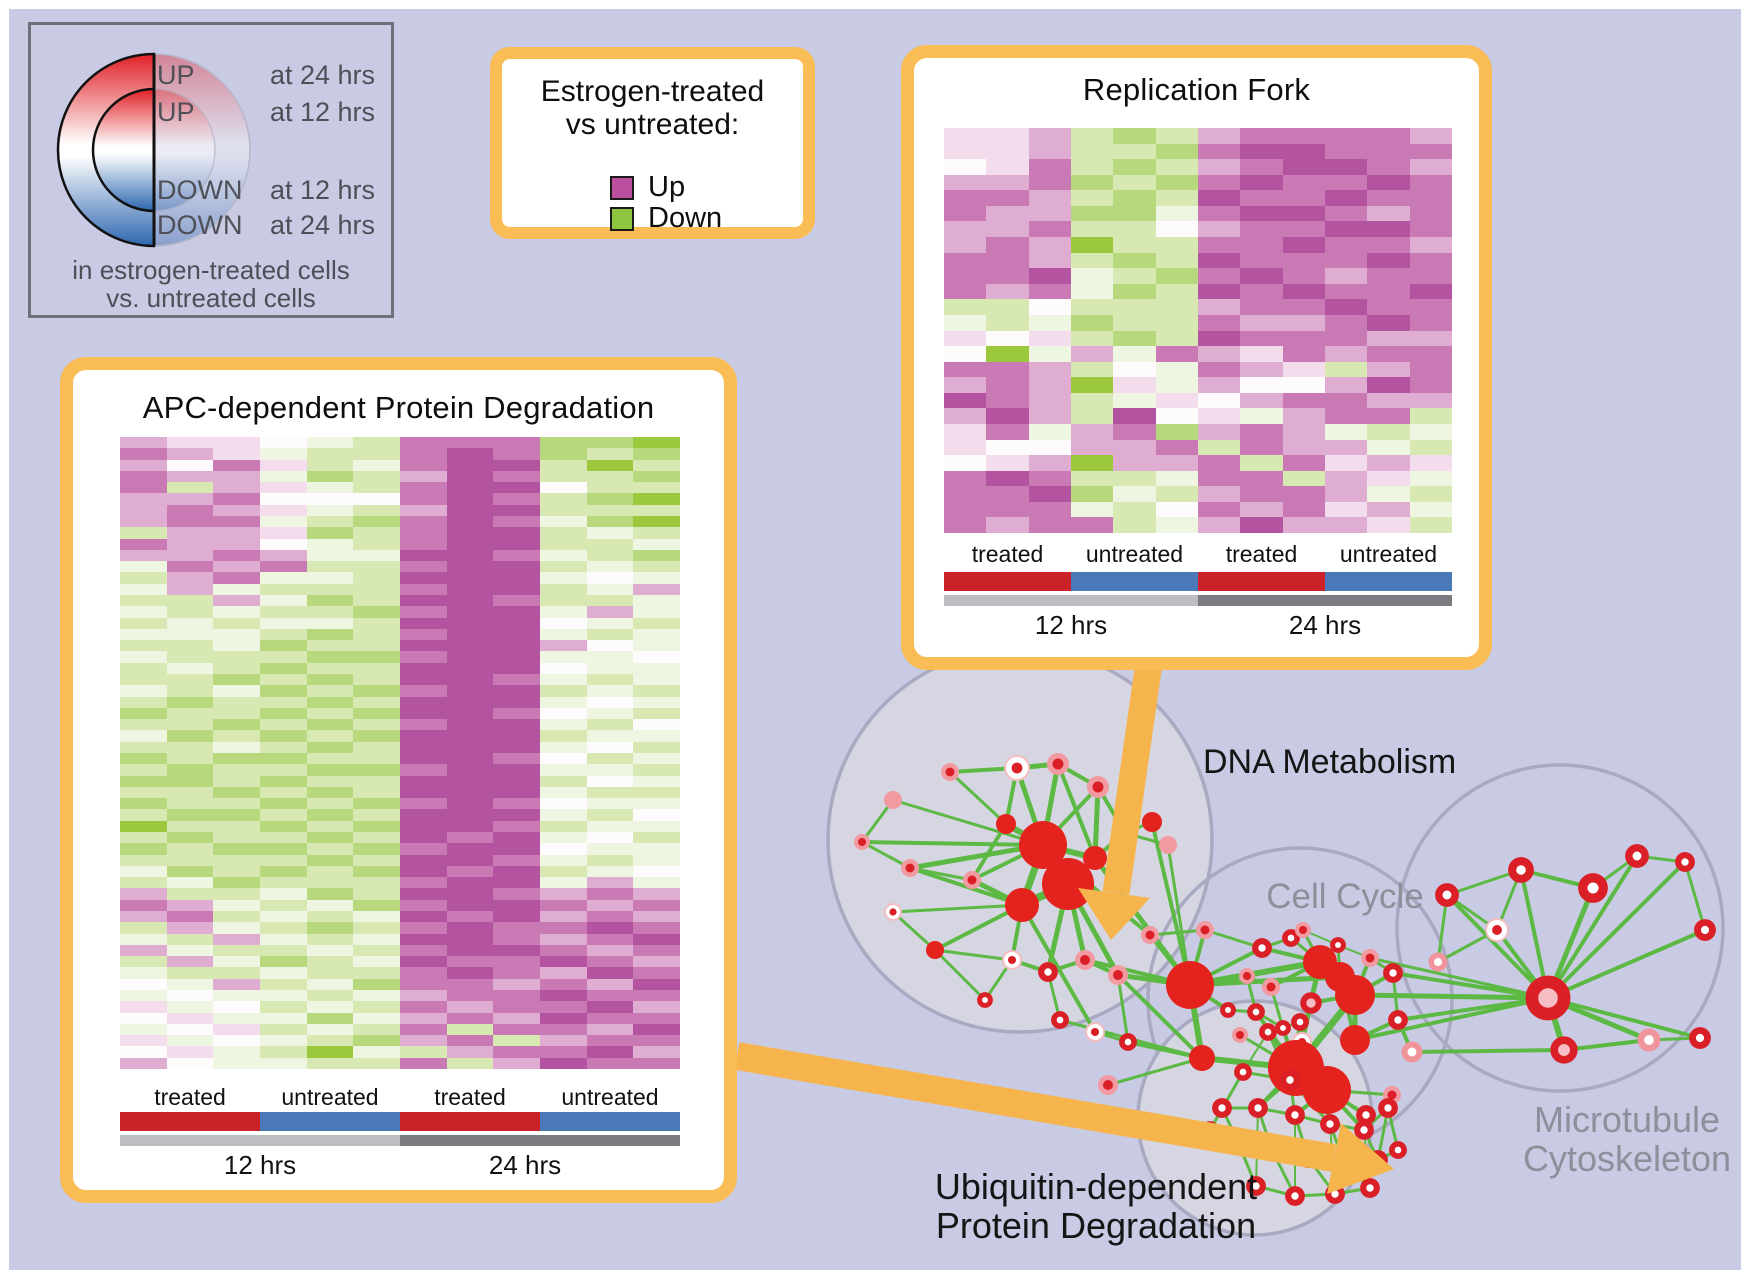 The height and width of the screenshot is (1279, 1750). Describe the element at coordinates (470, 1097) in the screenshot. I see `apc-group-treated-24: treated` at that location.